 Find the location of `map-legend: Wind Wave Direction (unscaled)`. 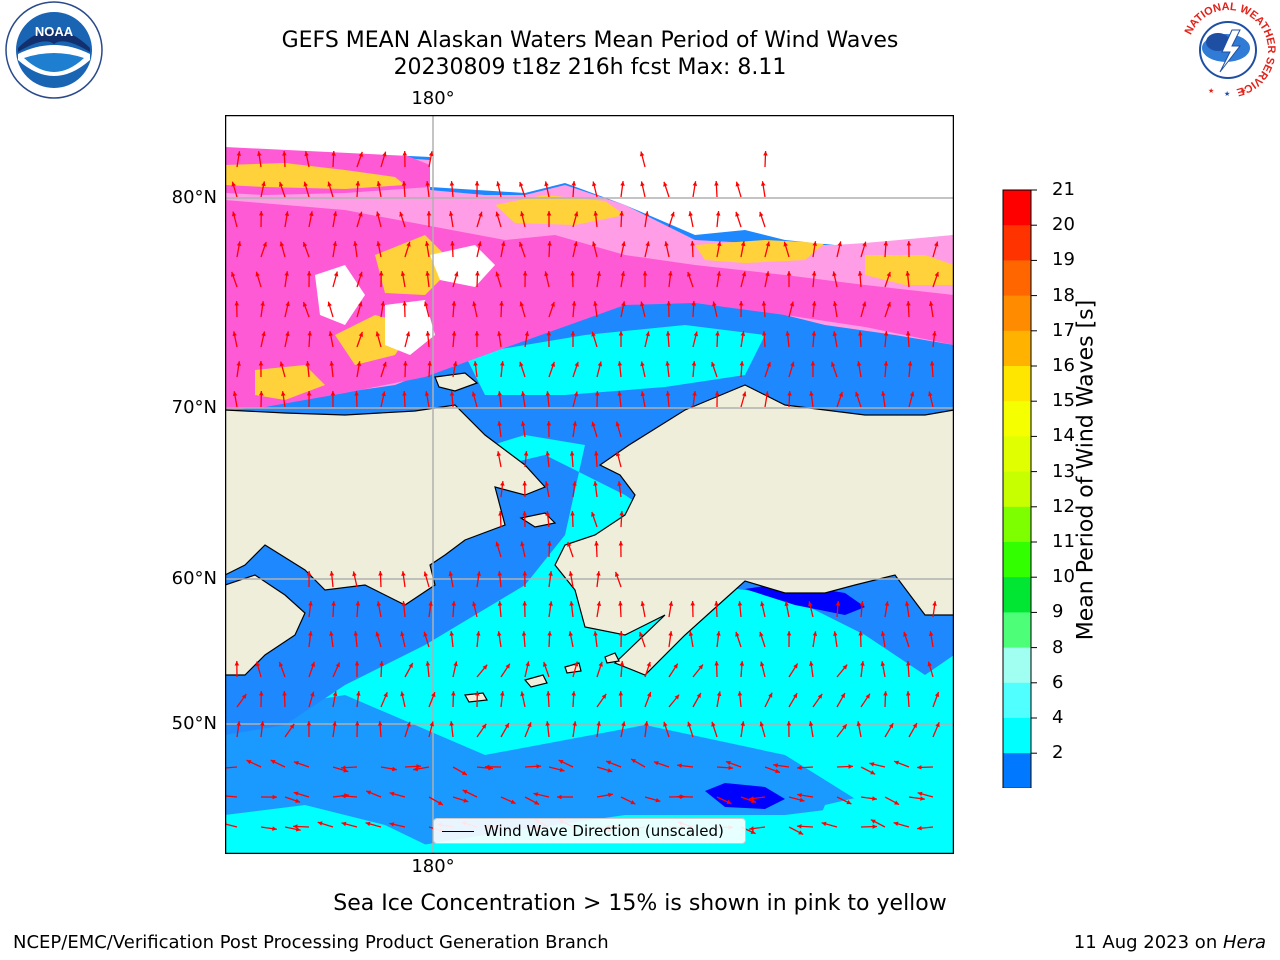

map-legend: Wind Wave Direction (unscaled) is located at coordinates (589, 831).